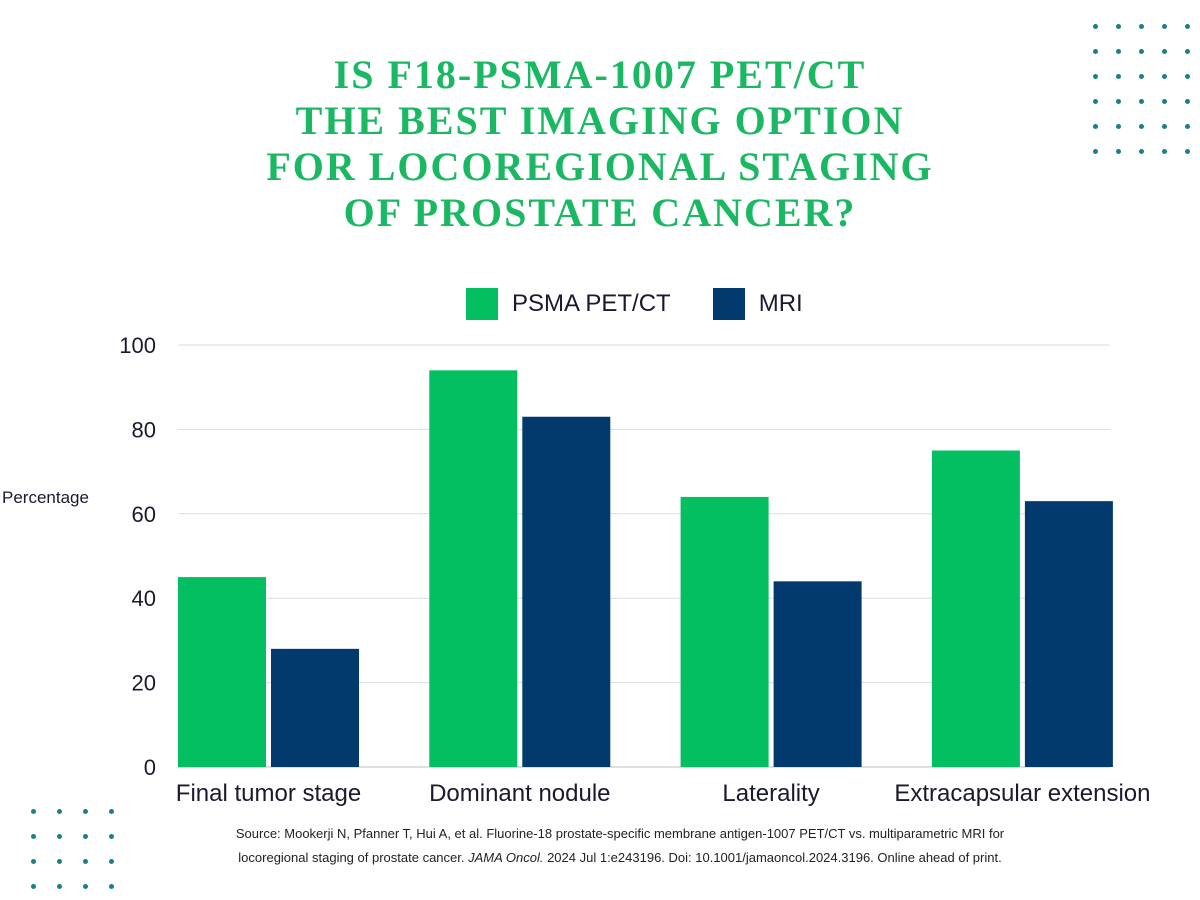  Describe the element at coordinates (144, 514) in the screenshot. I see `y-tick-label: 60` at that location.